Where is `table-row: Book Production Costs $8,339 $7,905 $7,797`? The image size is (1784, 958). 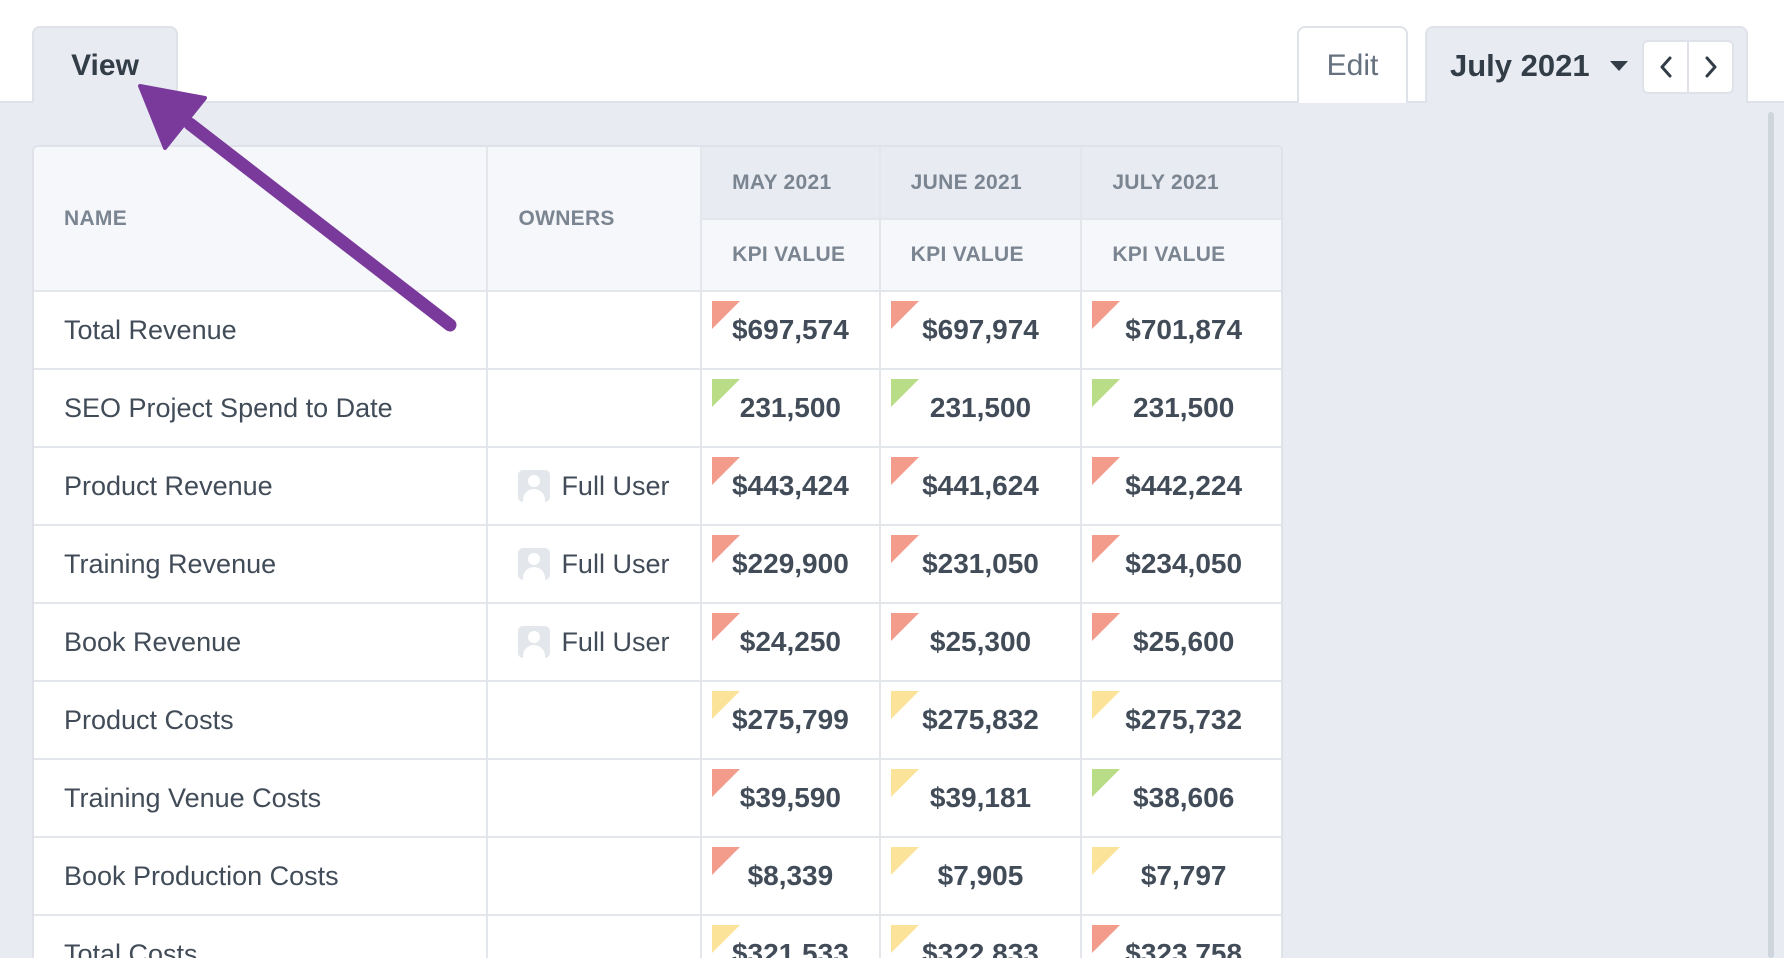 table-row: Book Production Costs $8,339 $7,905 $7,797 is located at coordinates (657, 876).